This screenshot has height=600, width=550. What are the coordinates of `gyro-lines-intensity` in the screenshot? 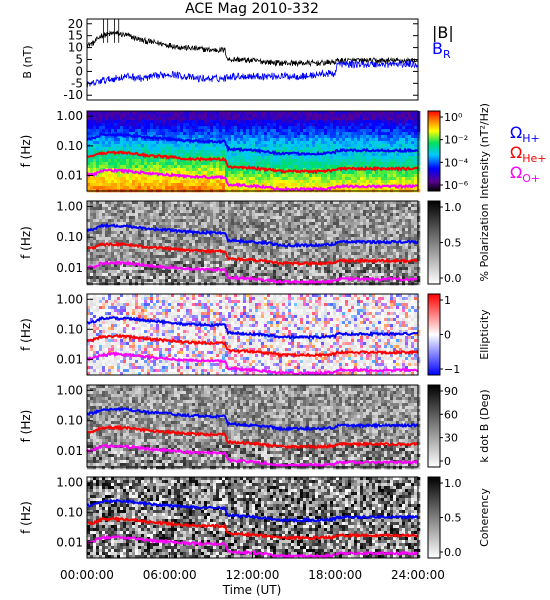 It's located at (252, 162).